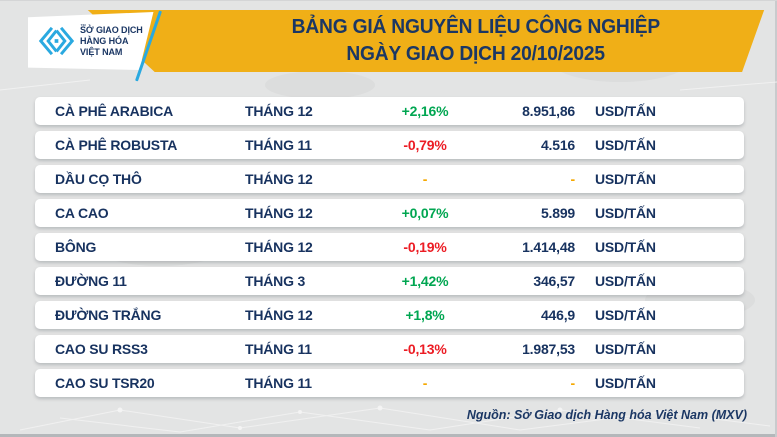 This screenshot has height=437, width=777. Describe the element at coordinates (425, 111) in the screenshot. I see `change-percent: +2,16%` at that location.